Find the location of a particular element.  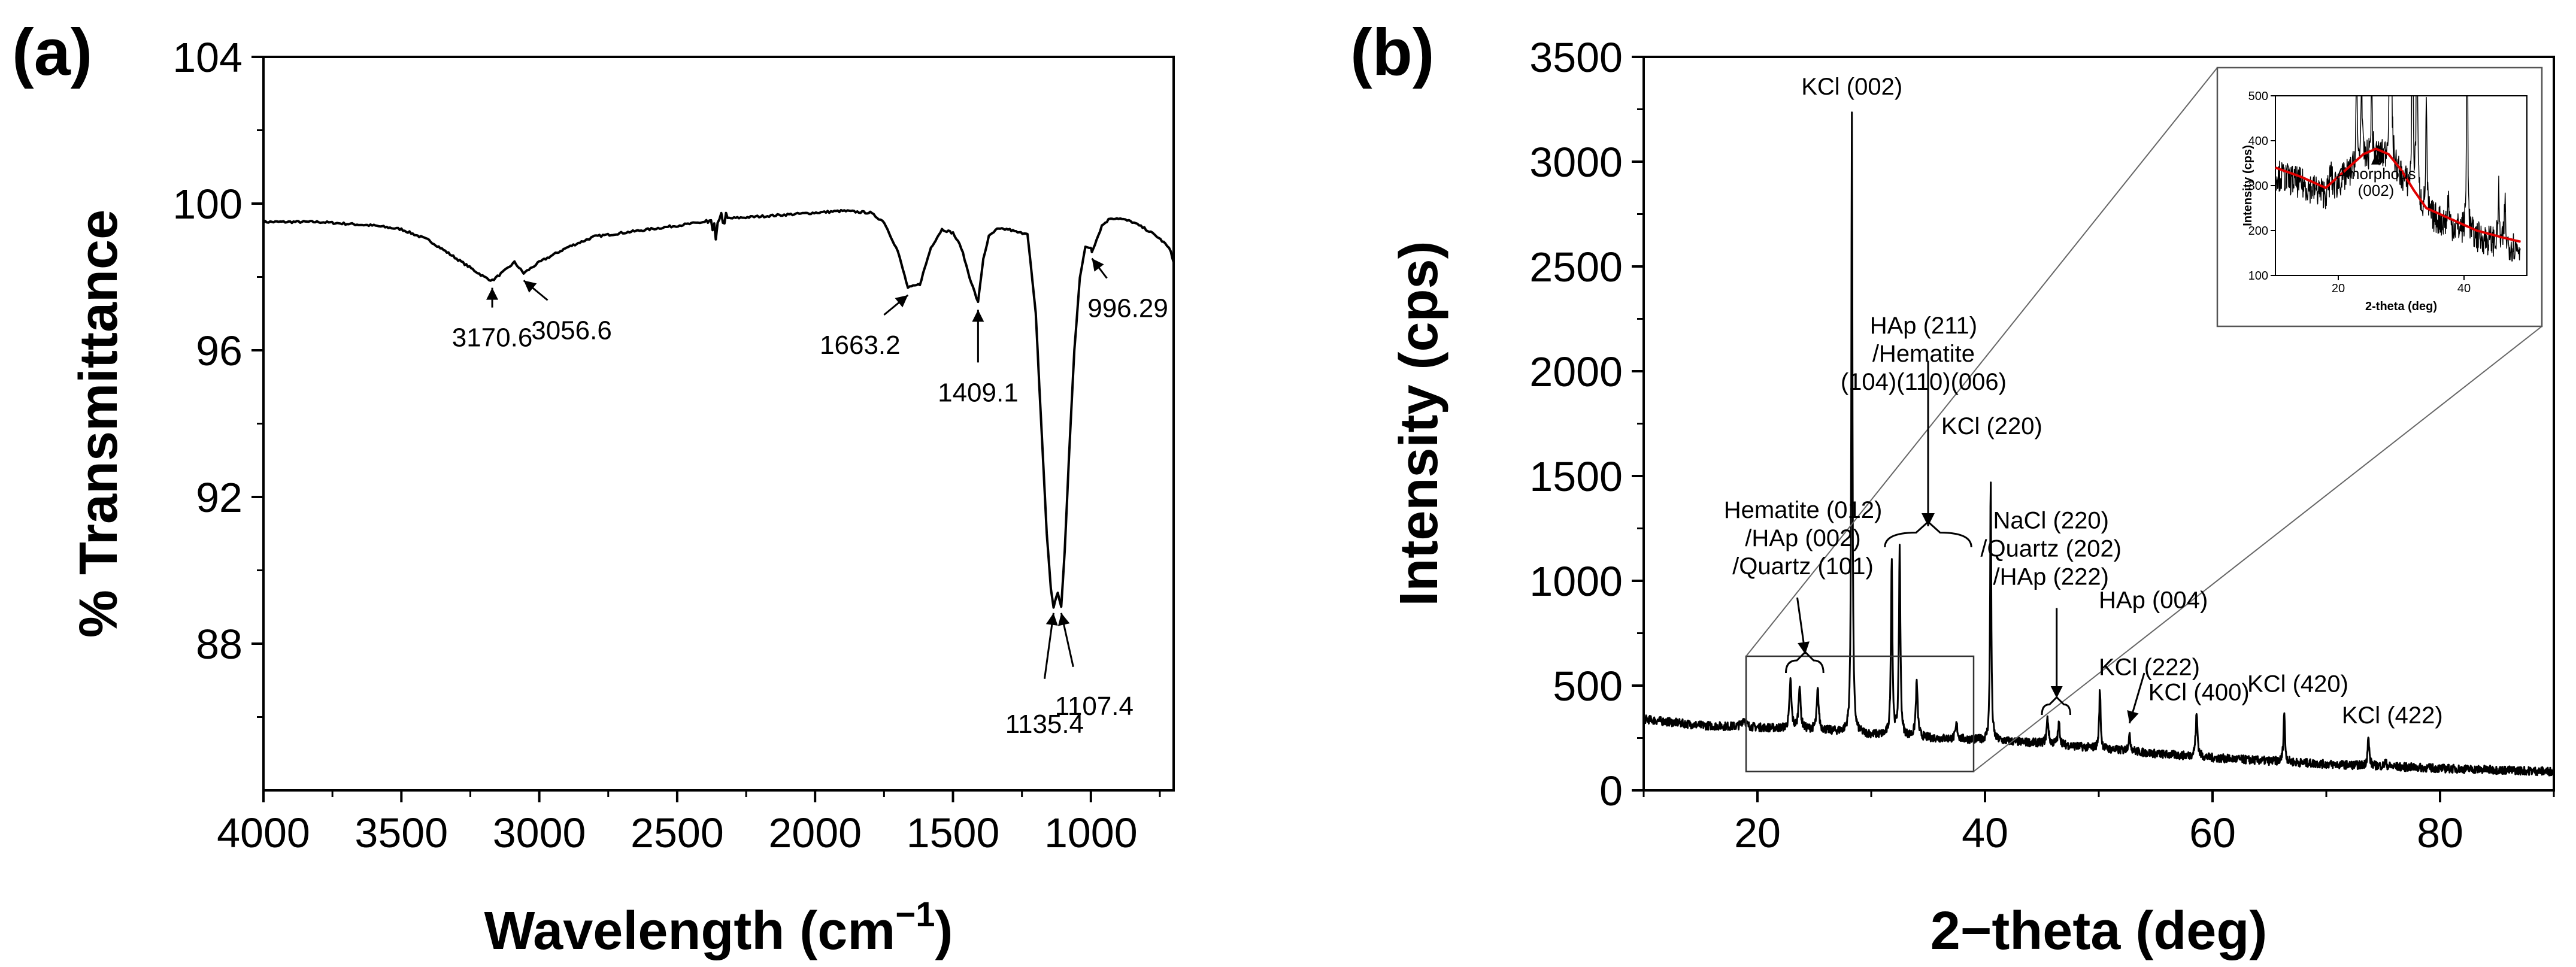

x-tick-label: 40 is located at coordinates (1985, 833).